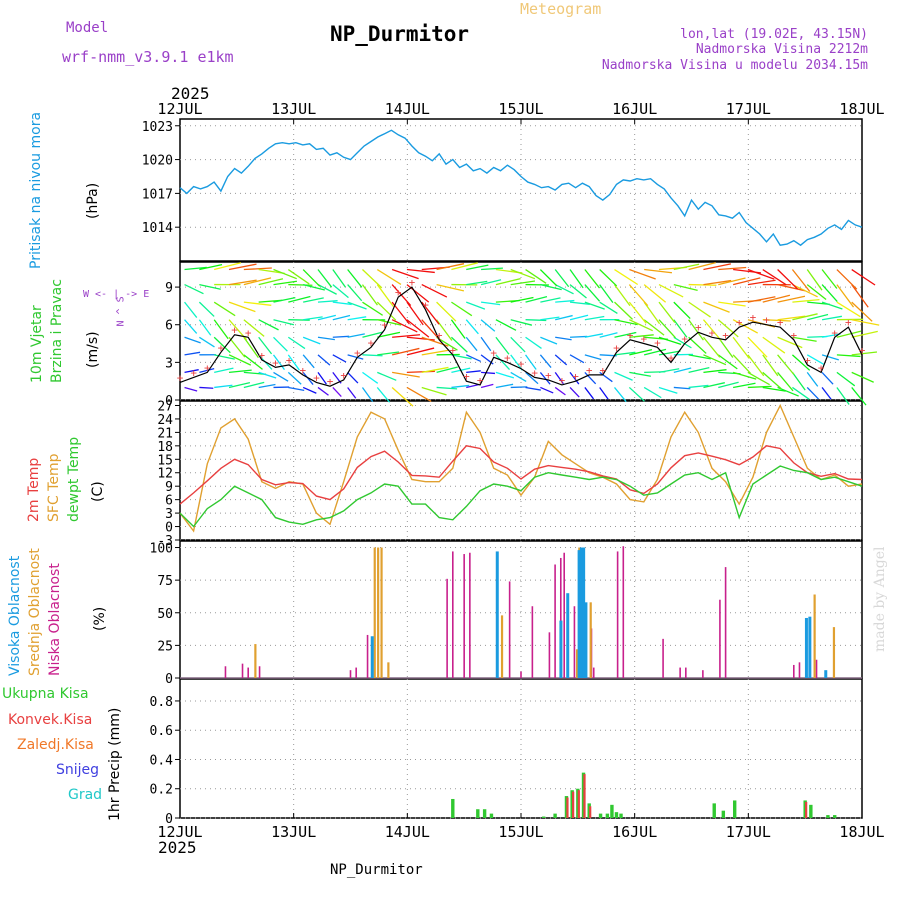 The width and height of the screenshot is (900, 900). What do you see at coordinates (544, 817) in the screenshot?
I see `total-precip-bar` at bounding box center [544, 817].